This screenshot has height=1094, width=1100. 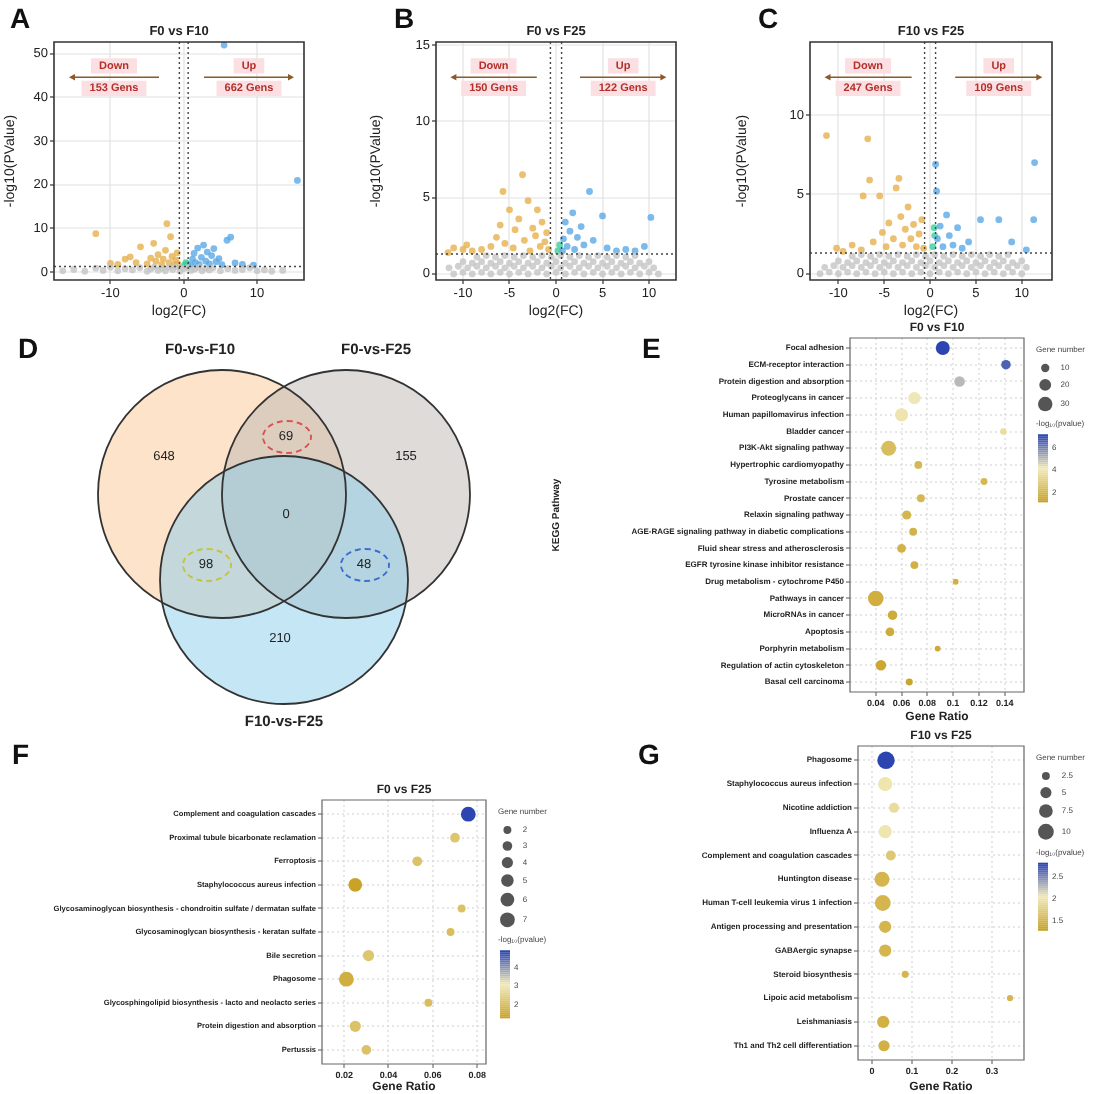 I want to click on text: B, so click(x=404, y=17).